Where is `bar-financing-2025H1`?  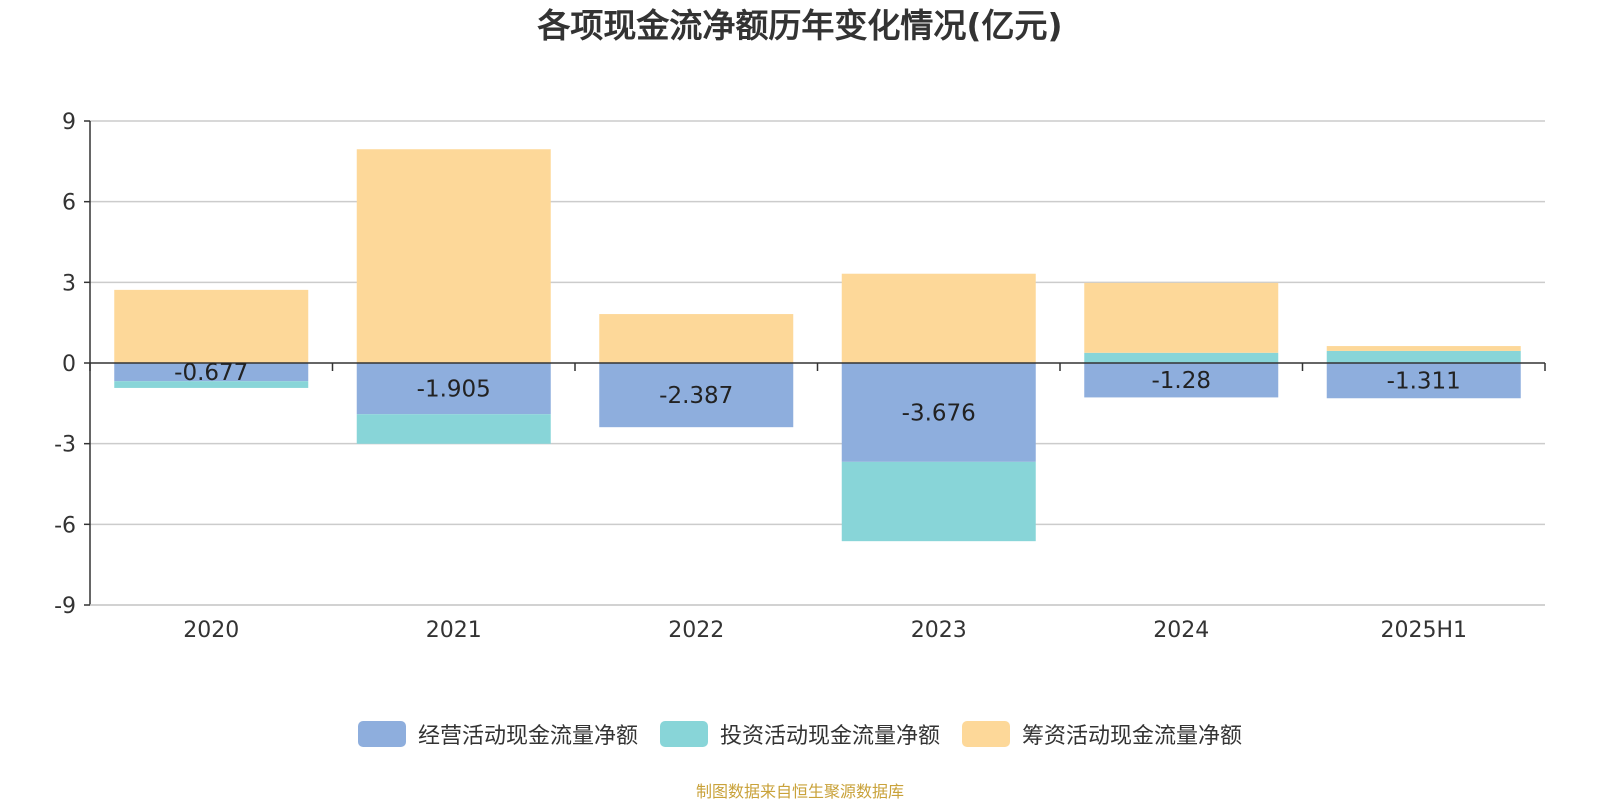
bar-financing-2025H1 is located at coordinates (1423, 348).